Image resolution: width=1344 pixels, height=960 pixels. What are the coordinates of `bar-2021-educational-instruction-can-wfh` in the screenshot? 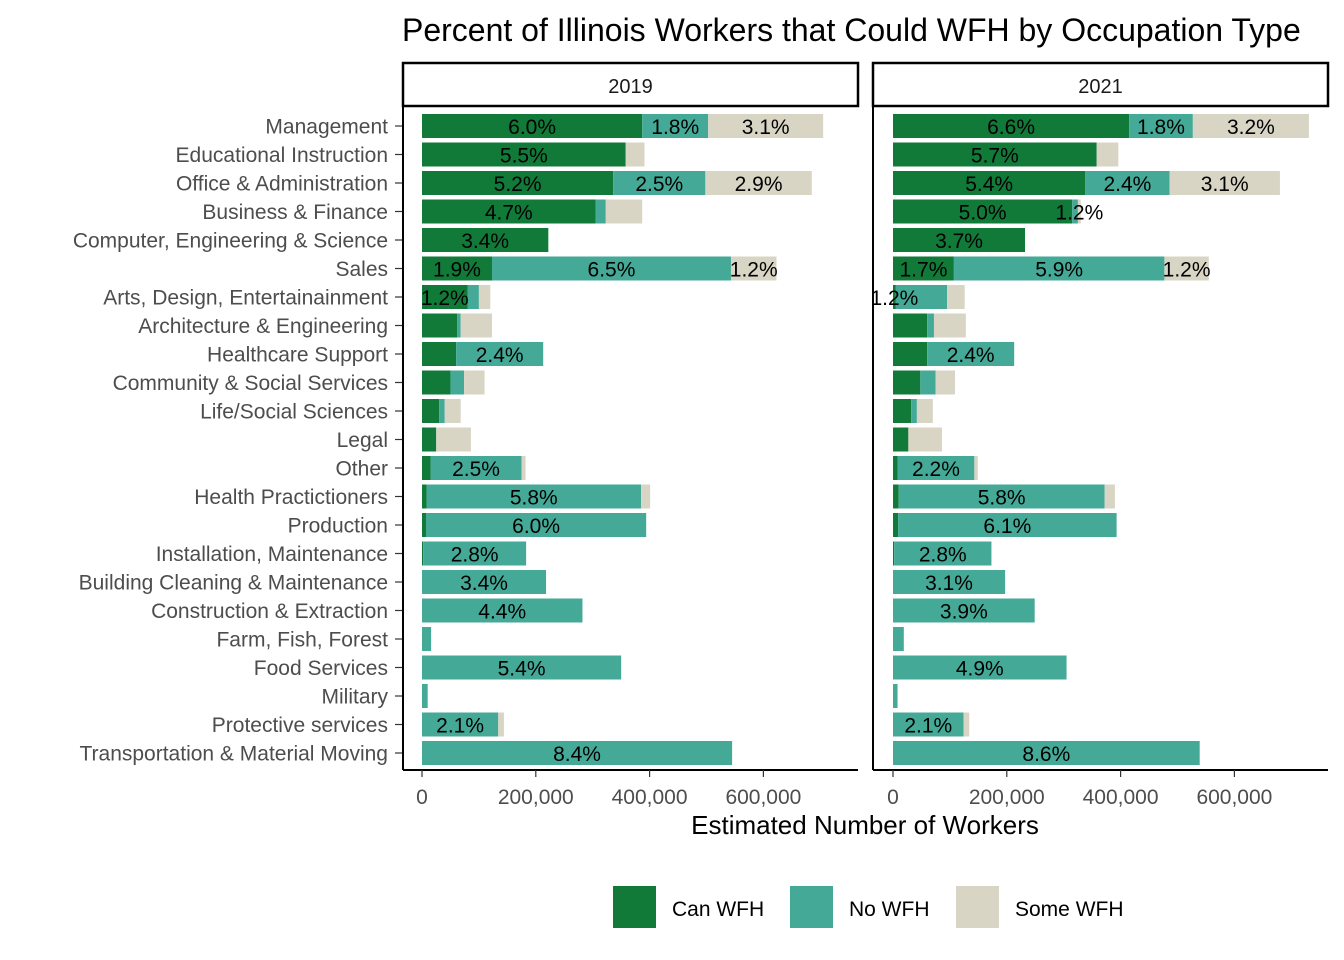 It's located at (995, 154).